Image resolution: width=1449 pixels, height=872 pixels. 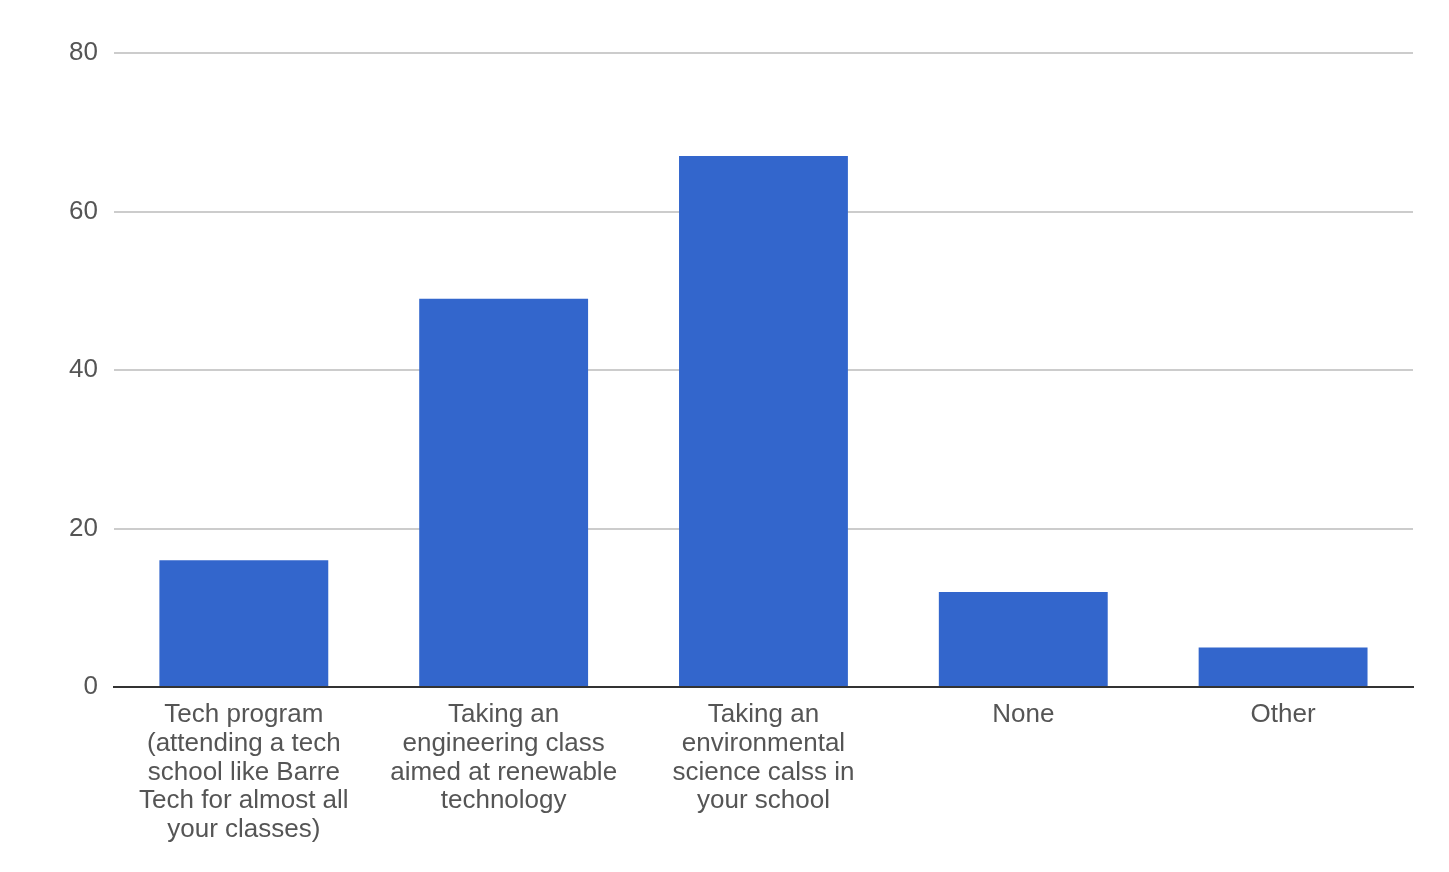 I want to click on y-tick-label: 60, so click(x=83, y=209).